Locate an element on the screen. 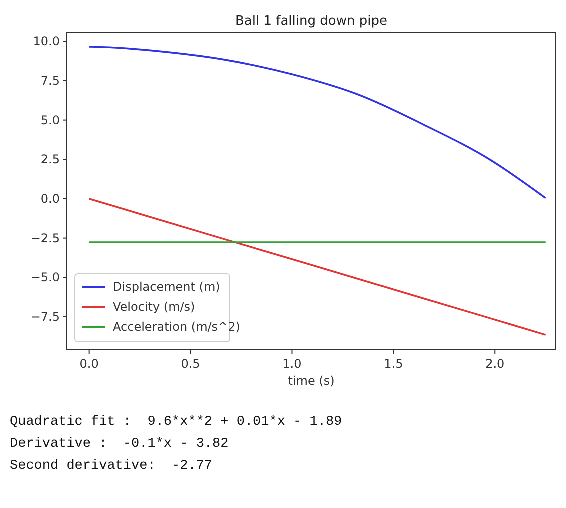 Image resolution: width=566 pixels, height=508 pixels. x-tick-label: 1.0 is located at coordinates (292, 364).